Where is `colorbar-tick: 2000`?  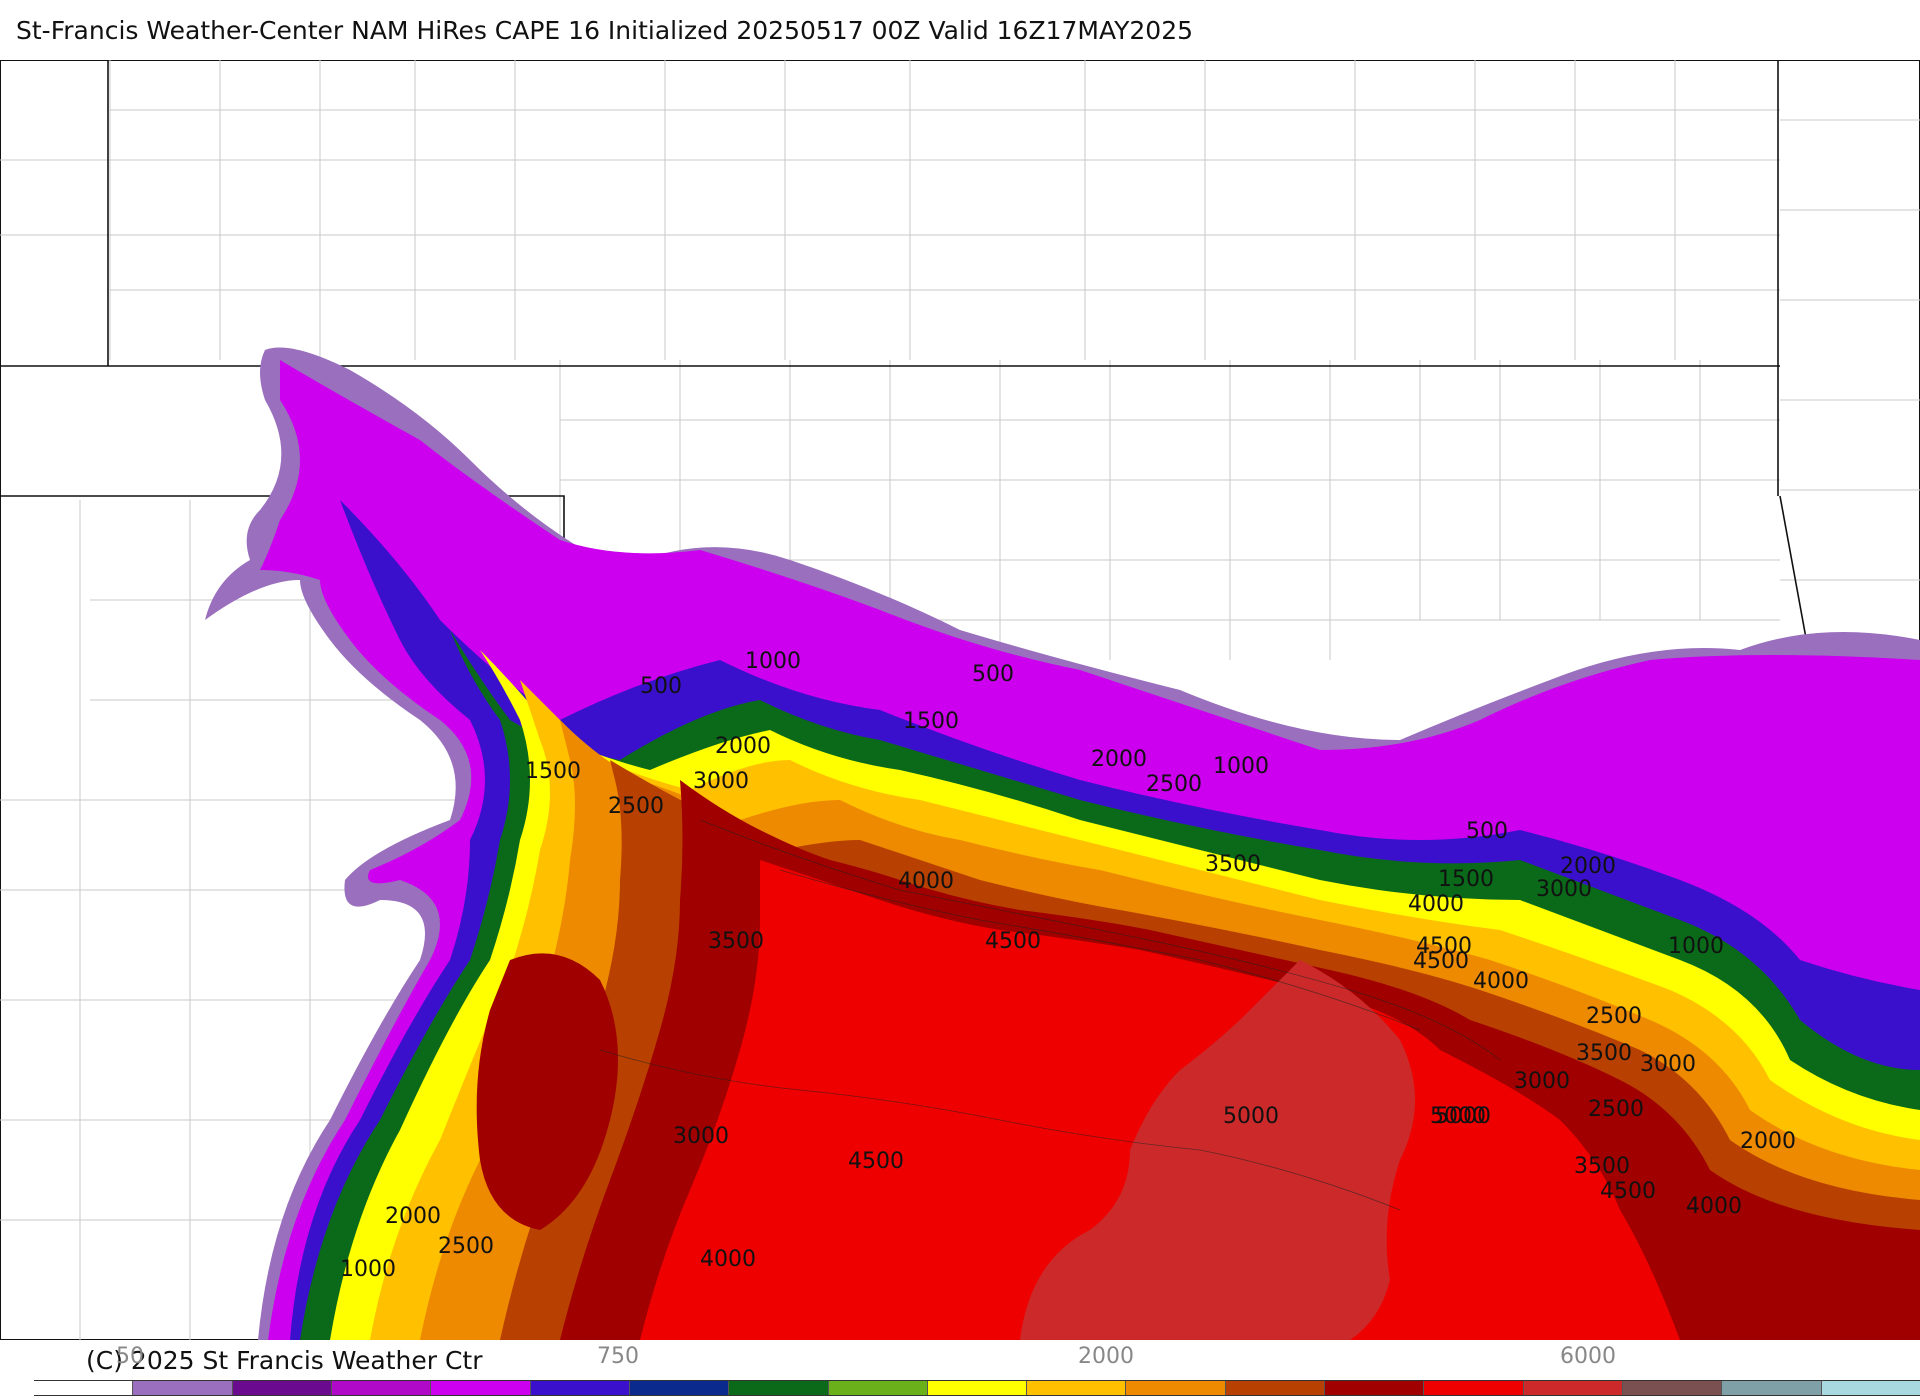
colorbar-tick: 2000 is located at coordinates (1106, 1356).